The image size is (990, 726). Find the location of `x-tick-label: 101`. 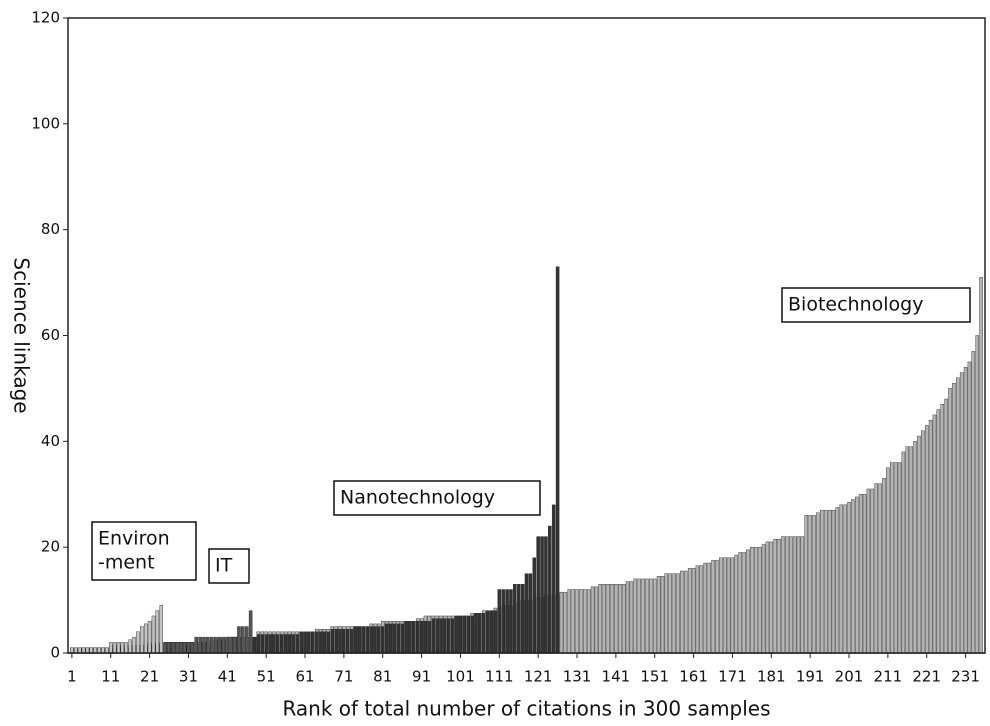

x-tick-label: 101 is located at coordinates (460, 677).